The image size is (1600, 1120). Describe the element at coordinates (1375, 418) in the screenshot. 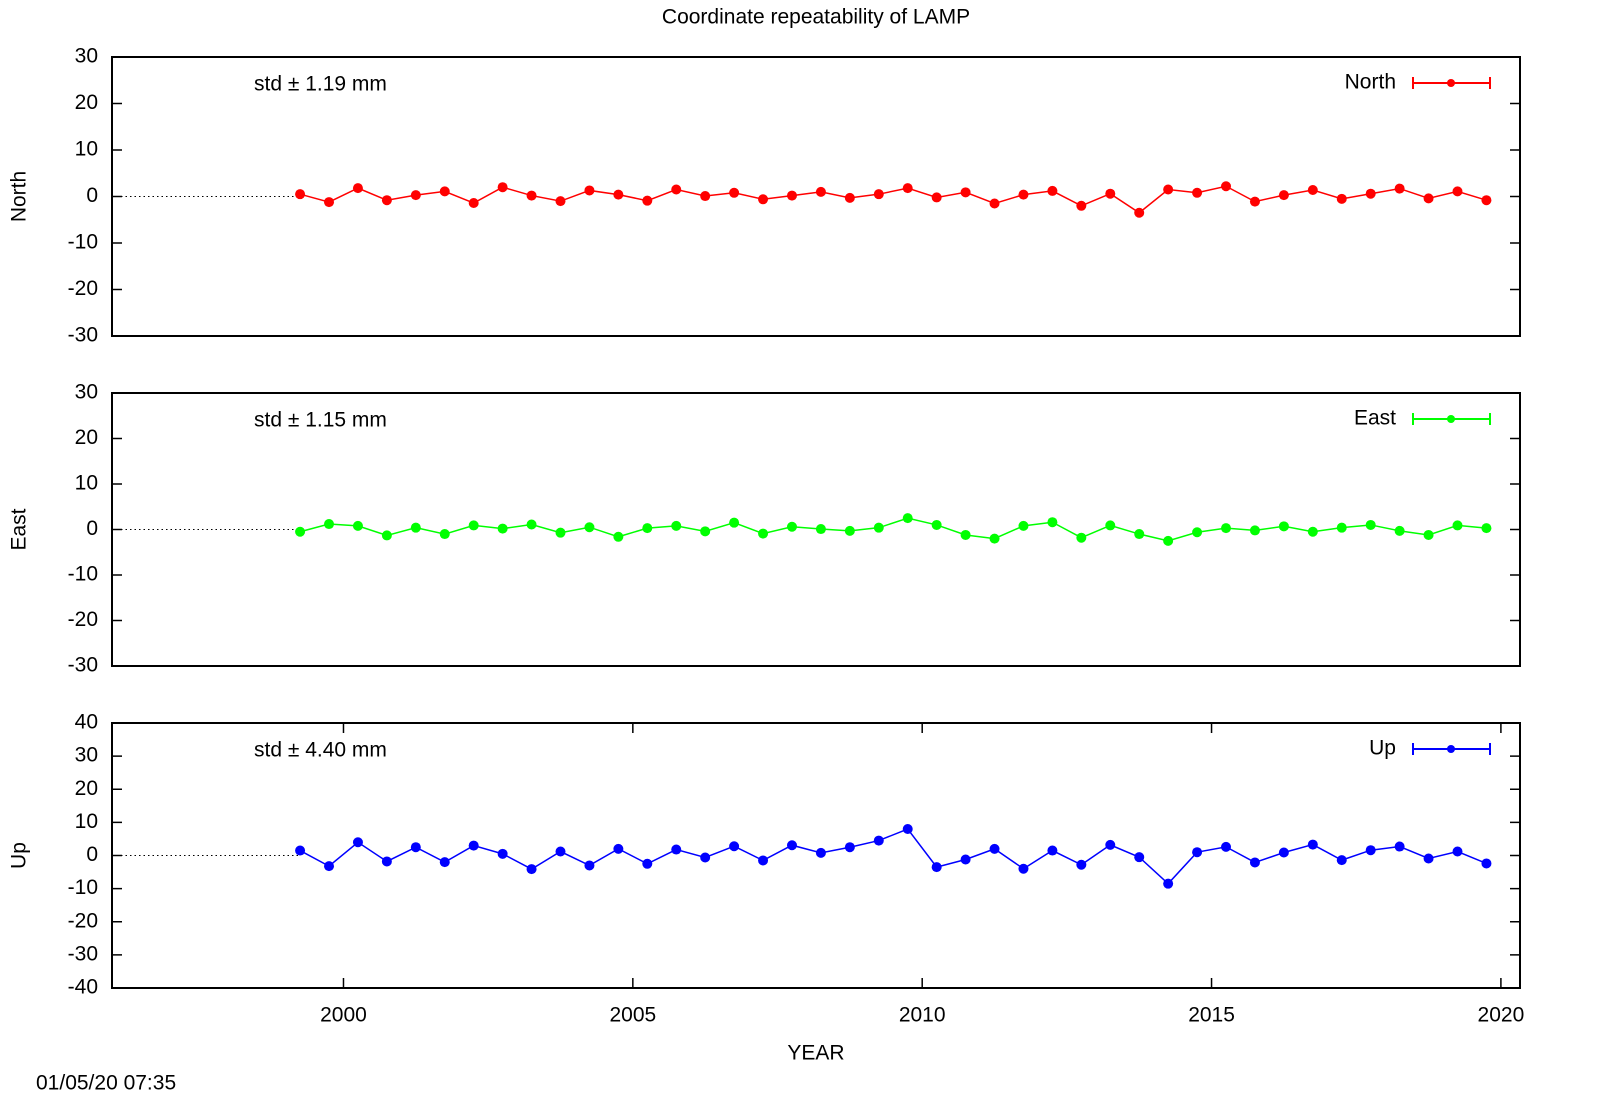

I see `legend-label: East` at that location.